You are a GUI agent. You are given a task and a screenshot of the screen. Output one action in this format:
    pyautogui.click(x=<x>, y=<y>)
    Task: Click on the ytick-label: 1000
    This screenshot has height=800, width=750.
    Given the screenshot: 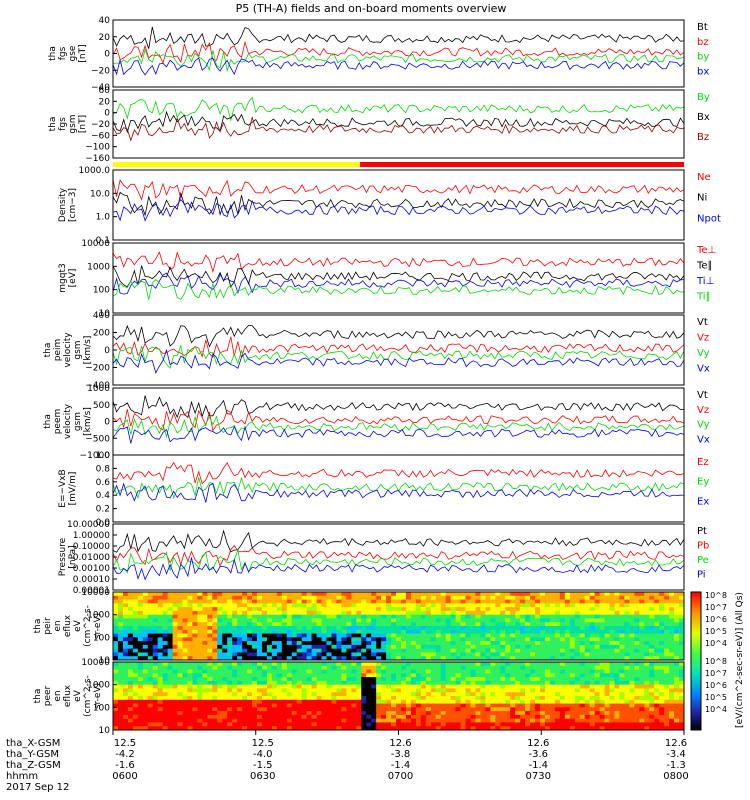 What is the action you would take?
    pyautogui.click(x=98, y=389)
    